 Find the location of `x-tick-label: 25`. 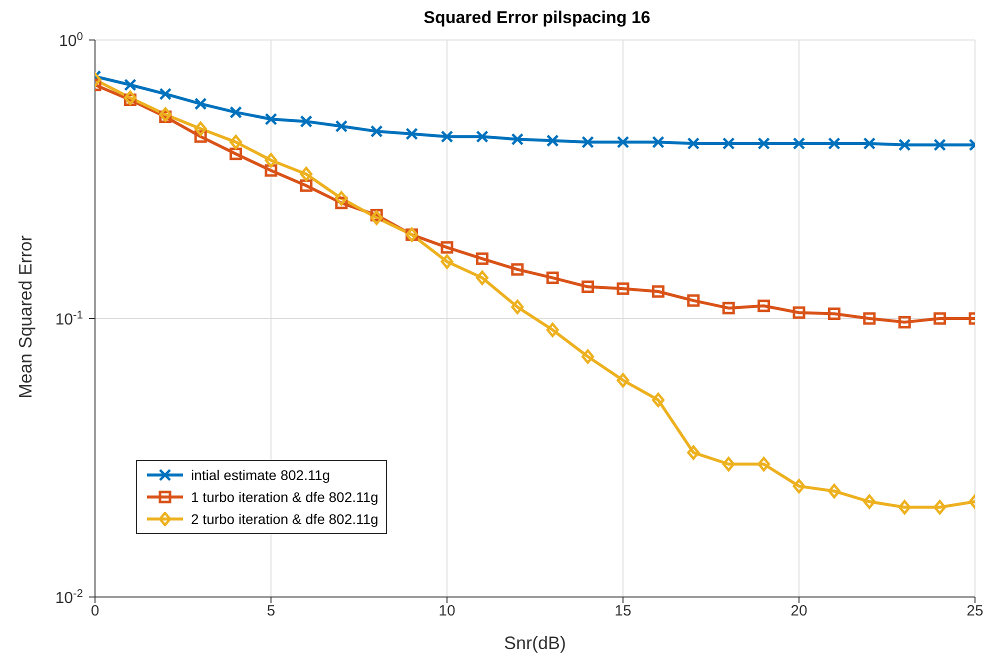

x-tick-label: 25 is located at coordinates (975, 611).